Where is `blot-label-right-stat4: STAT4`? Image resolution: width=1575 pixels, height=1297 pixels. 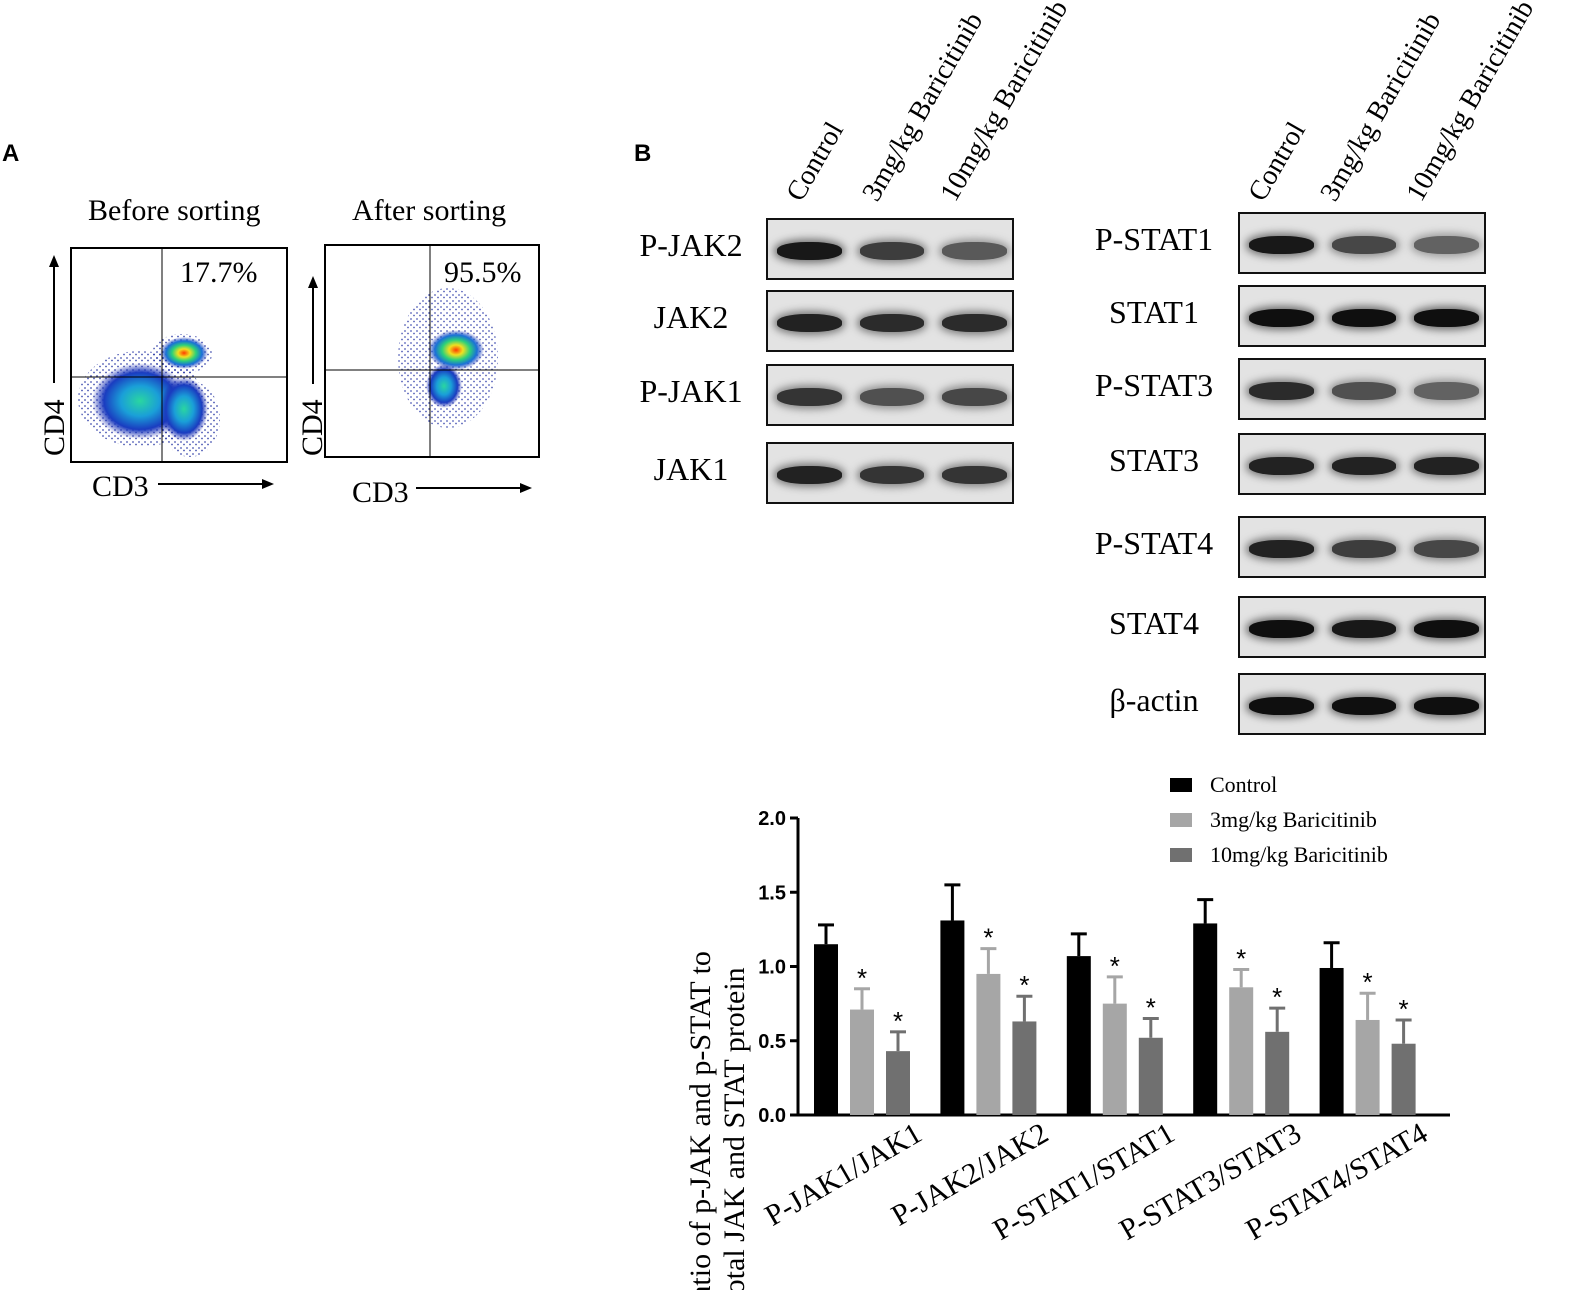 blot-label-right-stat4: STAT4 is located at coordinates (1154, 623).